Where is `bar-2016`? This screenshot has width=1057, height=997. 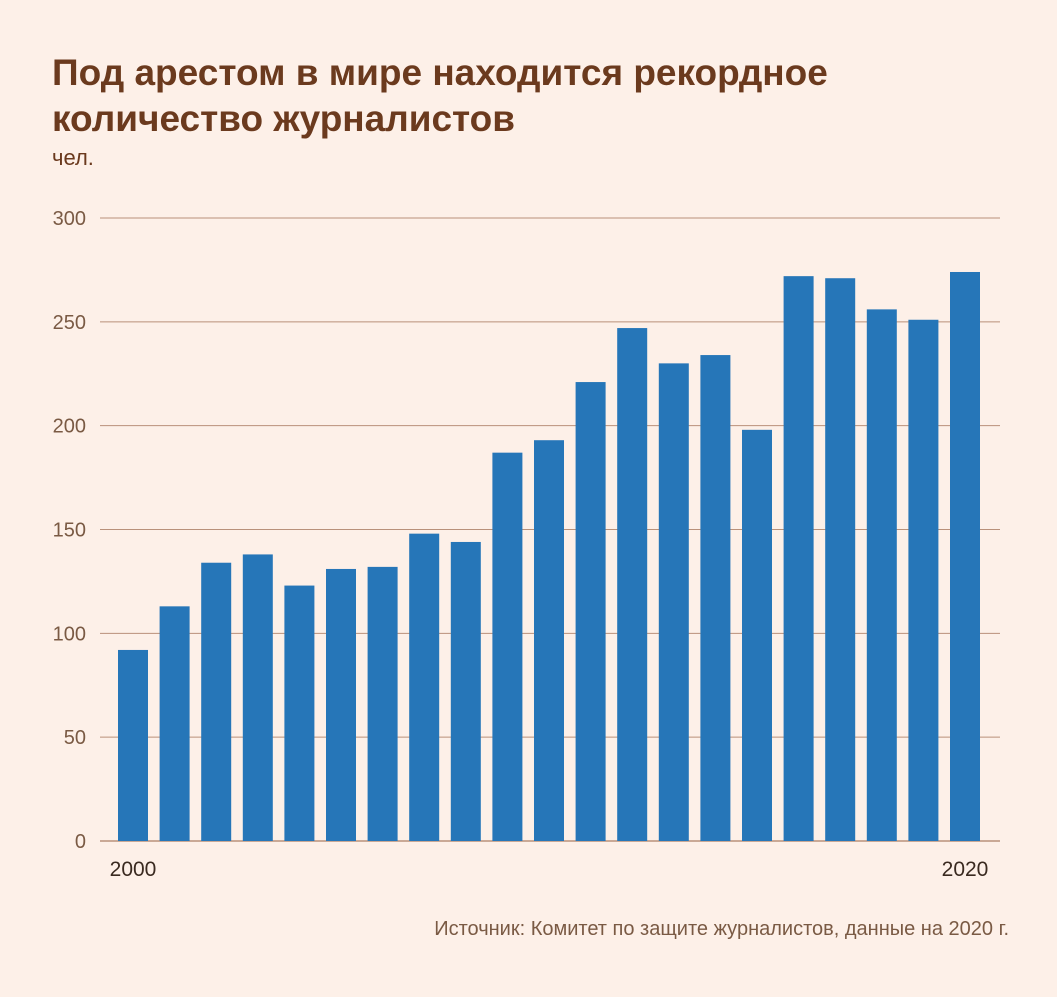
bar-2016 is located at coordinates (798, 558).